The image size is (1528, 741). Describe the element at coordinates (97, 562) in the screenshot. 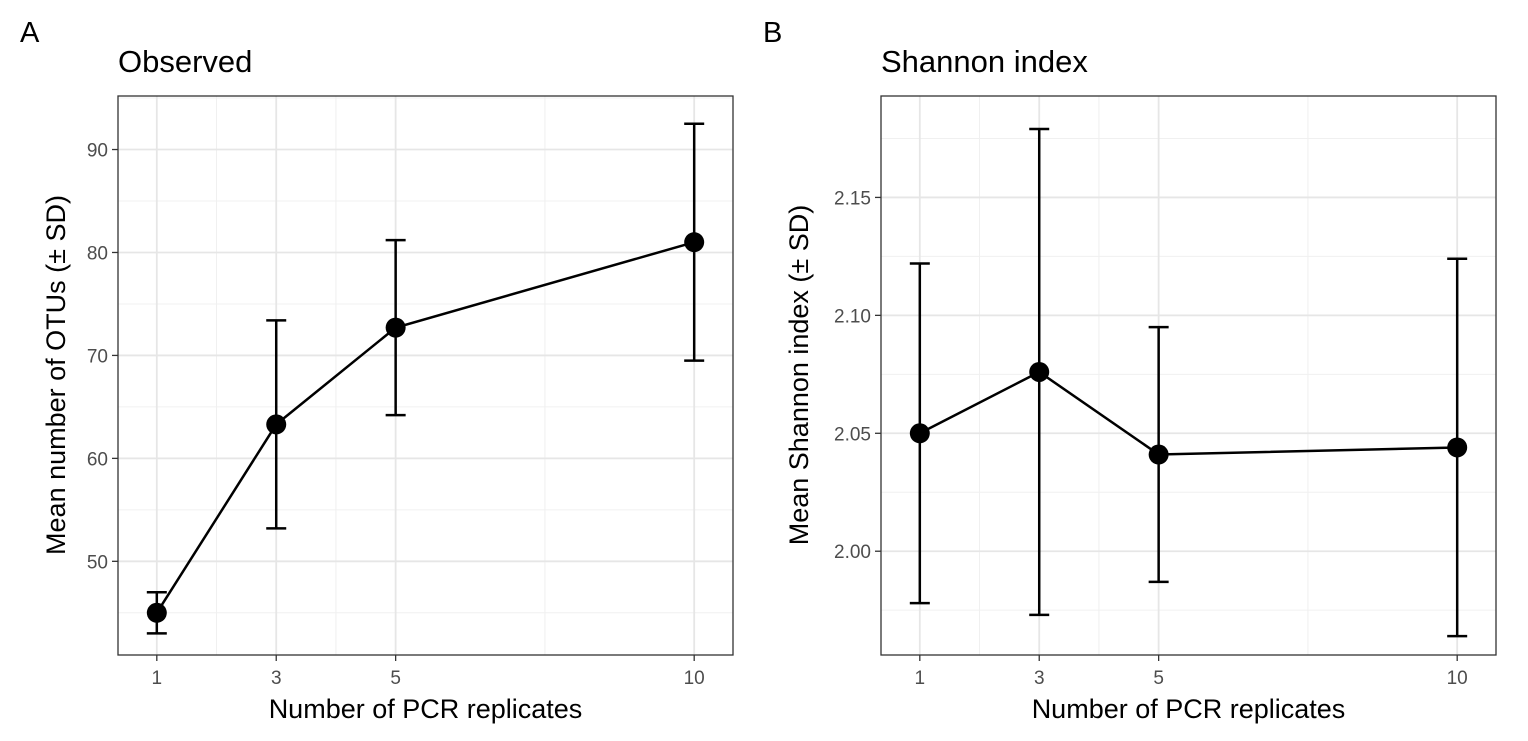

I see `y-tick-label: 50` at that location.